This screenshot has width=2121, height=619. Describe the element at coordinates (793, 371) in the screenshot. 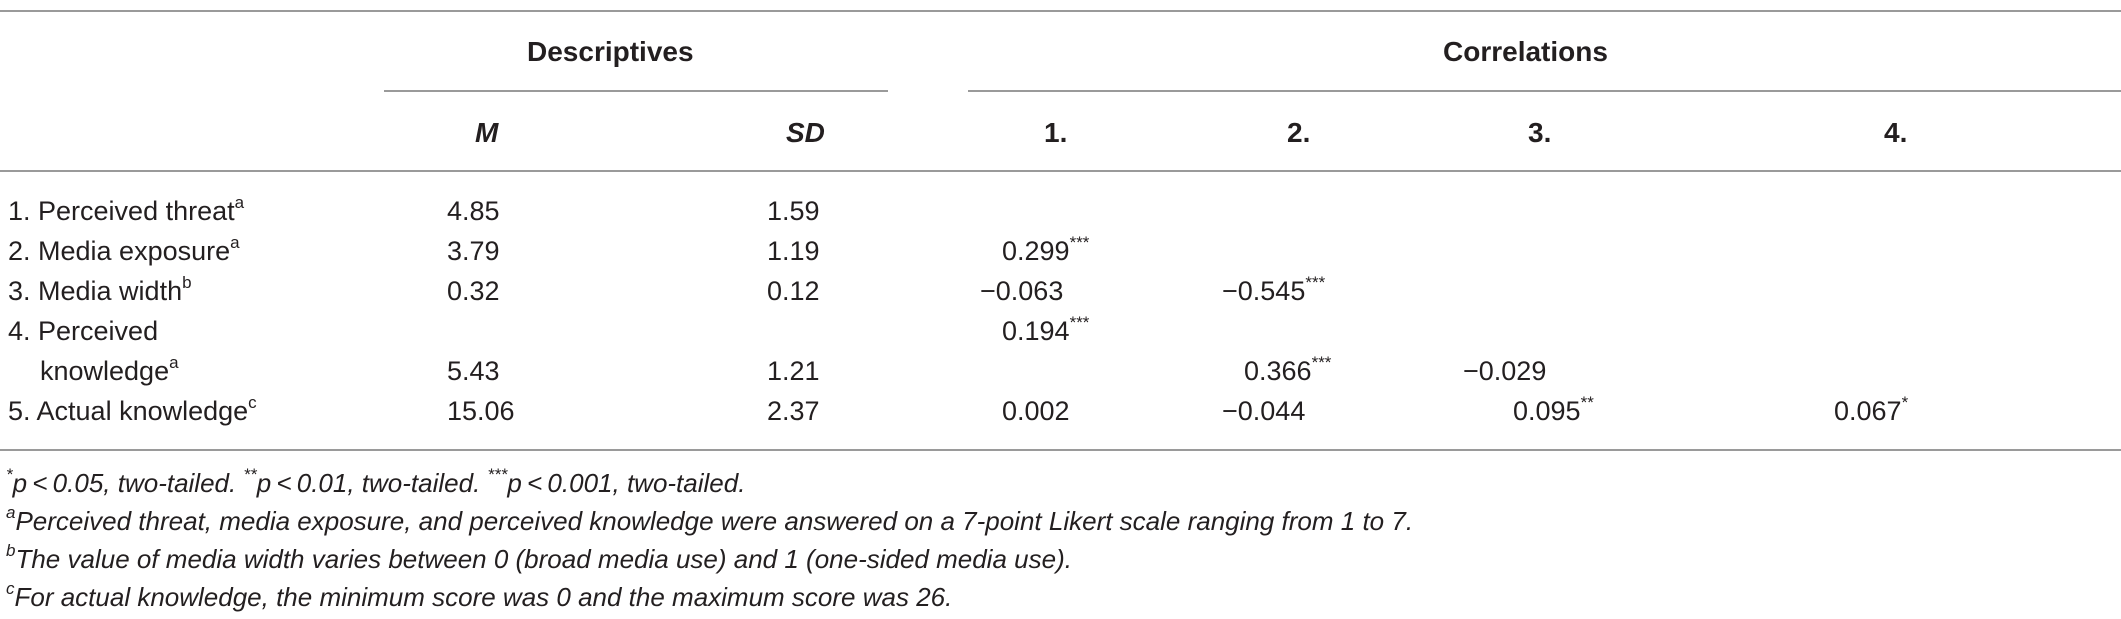

I see `cell-sd: 1.21` at that location.